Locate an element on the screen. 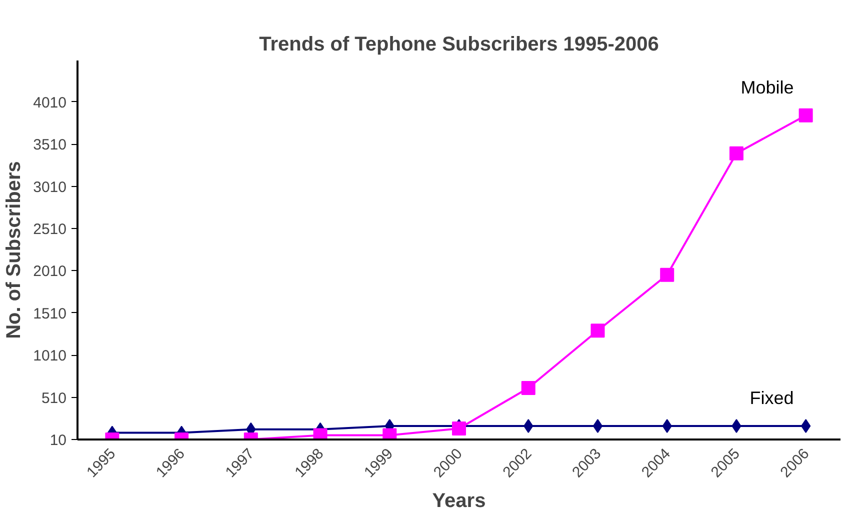 Image resolution: width=864 pixels, height=519 pixels. y-tick-label: 10 is located at coordinates (58, 440).